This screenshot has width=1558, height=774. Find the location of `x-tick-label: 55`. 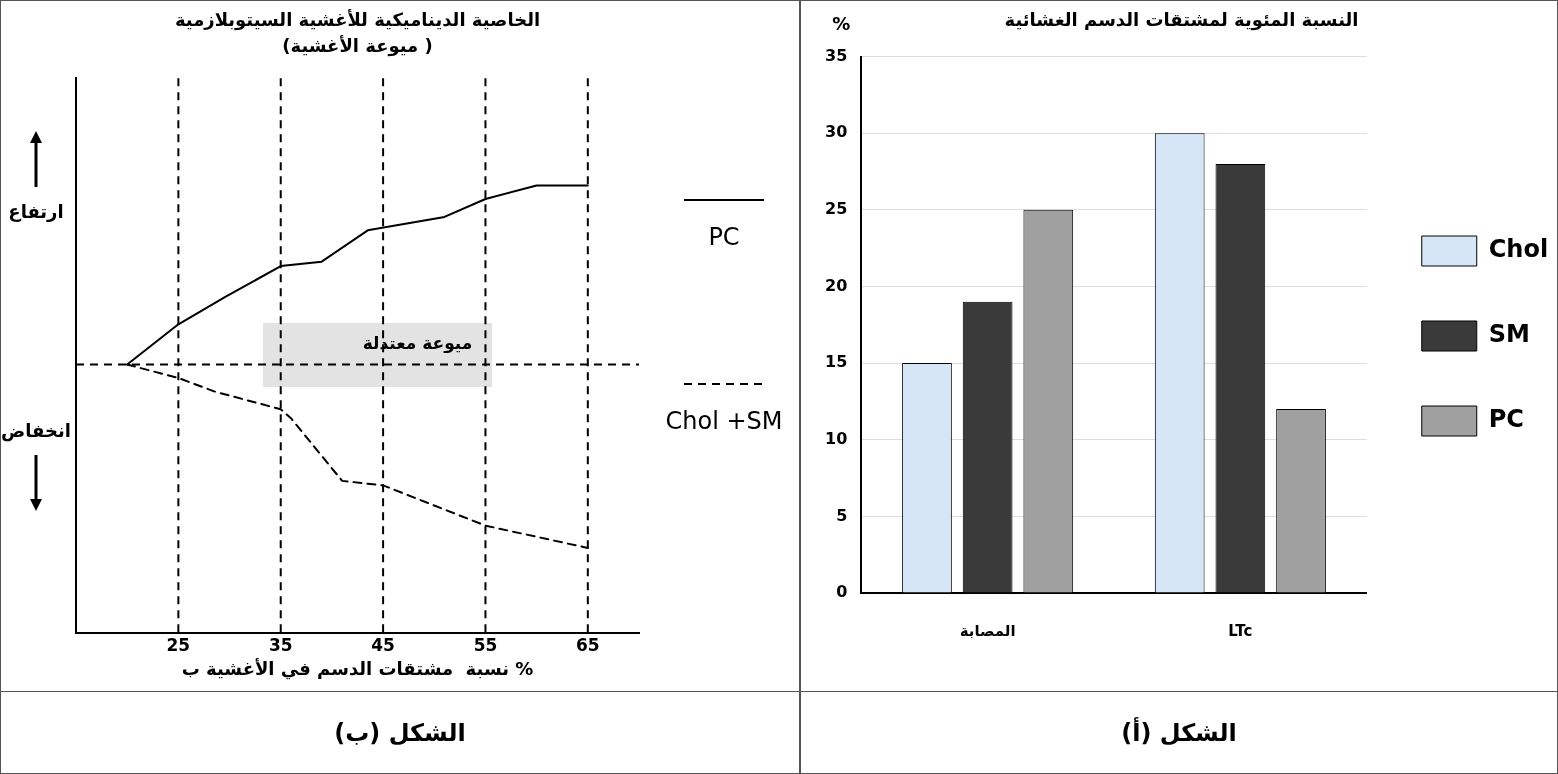

x-tick-label: 55 is located at coordinates (485, 644).